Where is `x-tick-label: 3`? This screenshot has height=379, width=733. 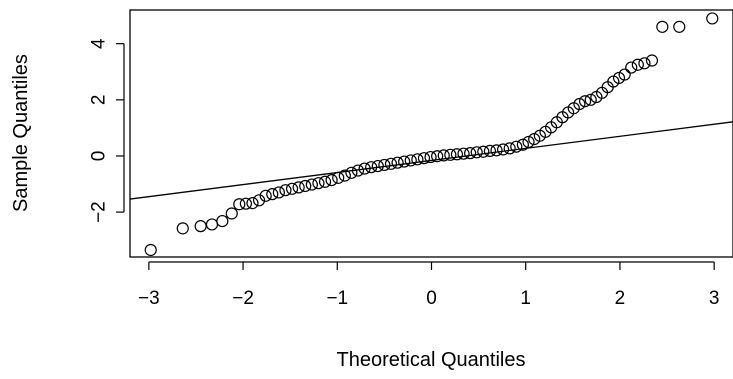 x-tick-label: 3 is located at coordinates (714, 298).